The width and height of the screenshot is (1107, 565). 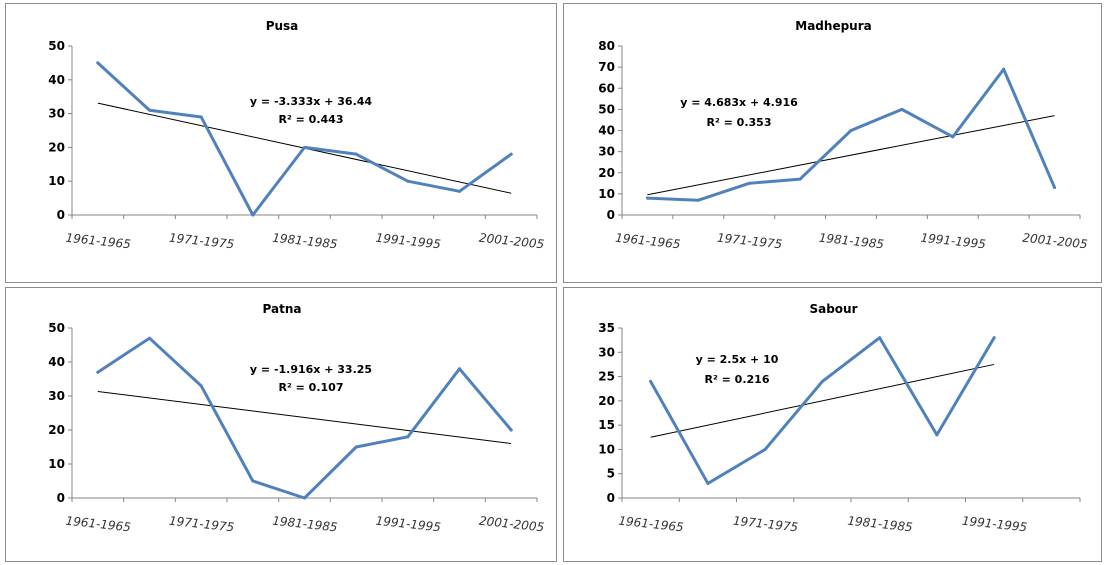 I want to click on y-tick-label: 60, so click(x=606, y=88).